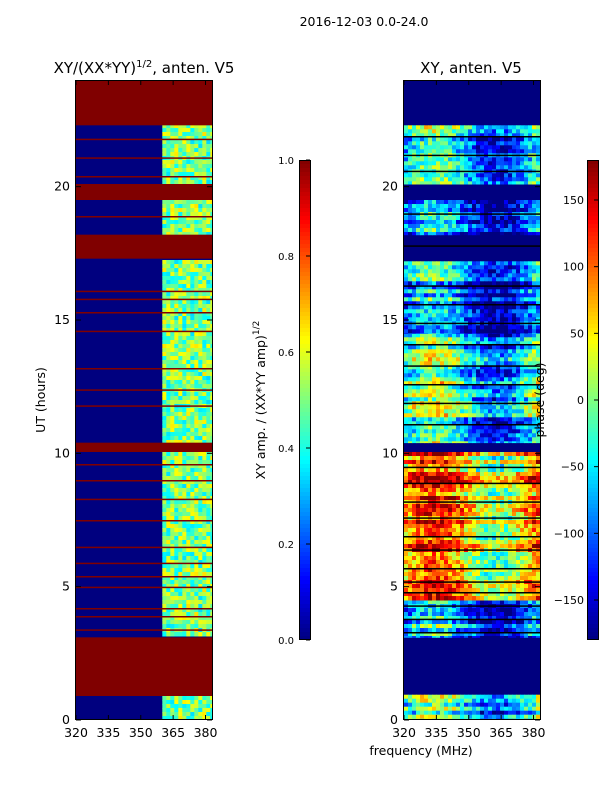 This screenshot has height=800, width=600. Describe the element at coordinates (471, 68) in the screenshot. I see `phase-panel-title: XY, anten. V5` at that location.